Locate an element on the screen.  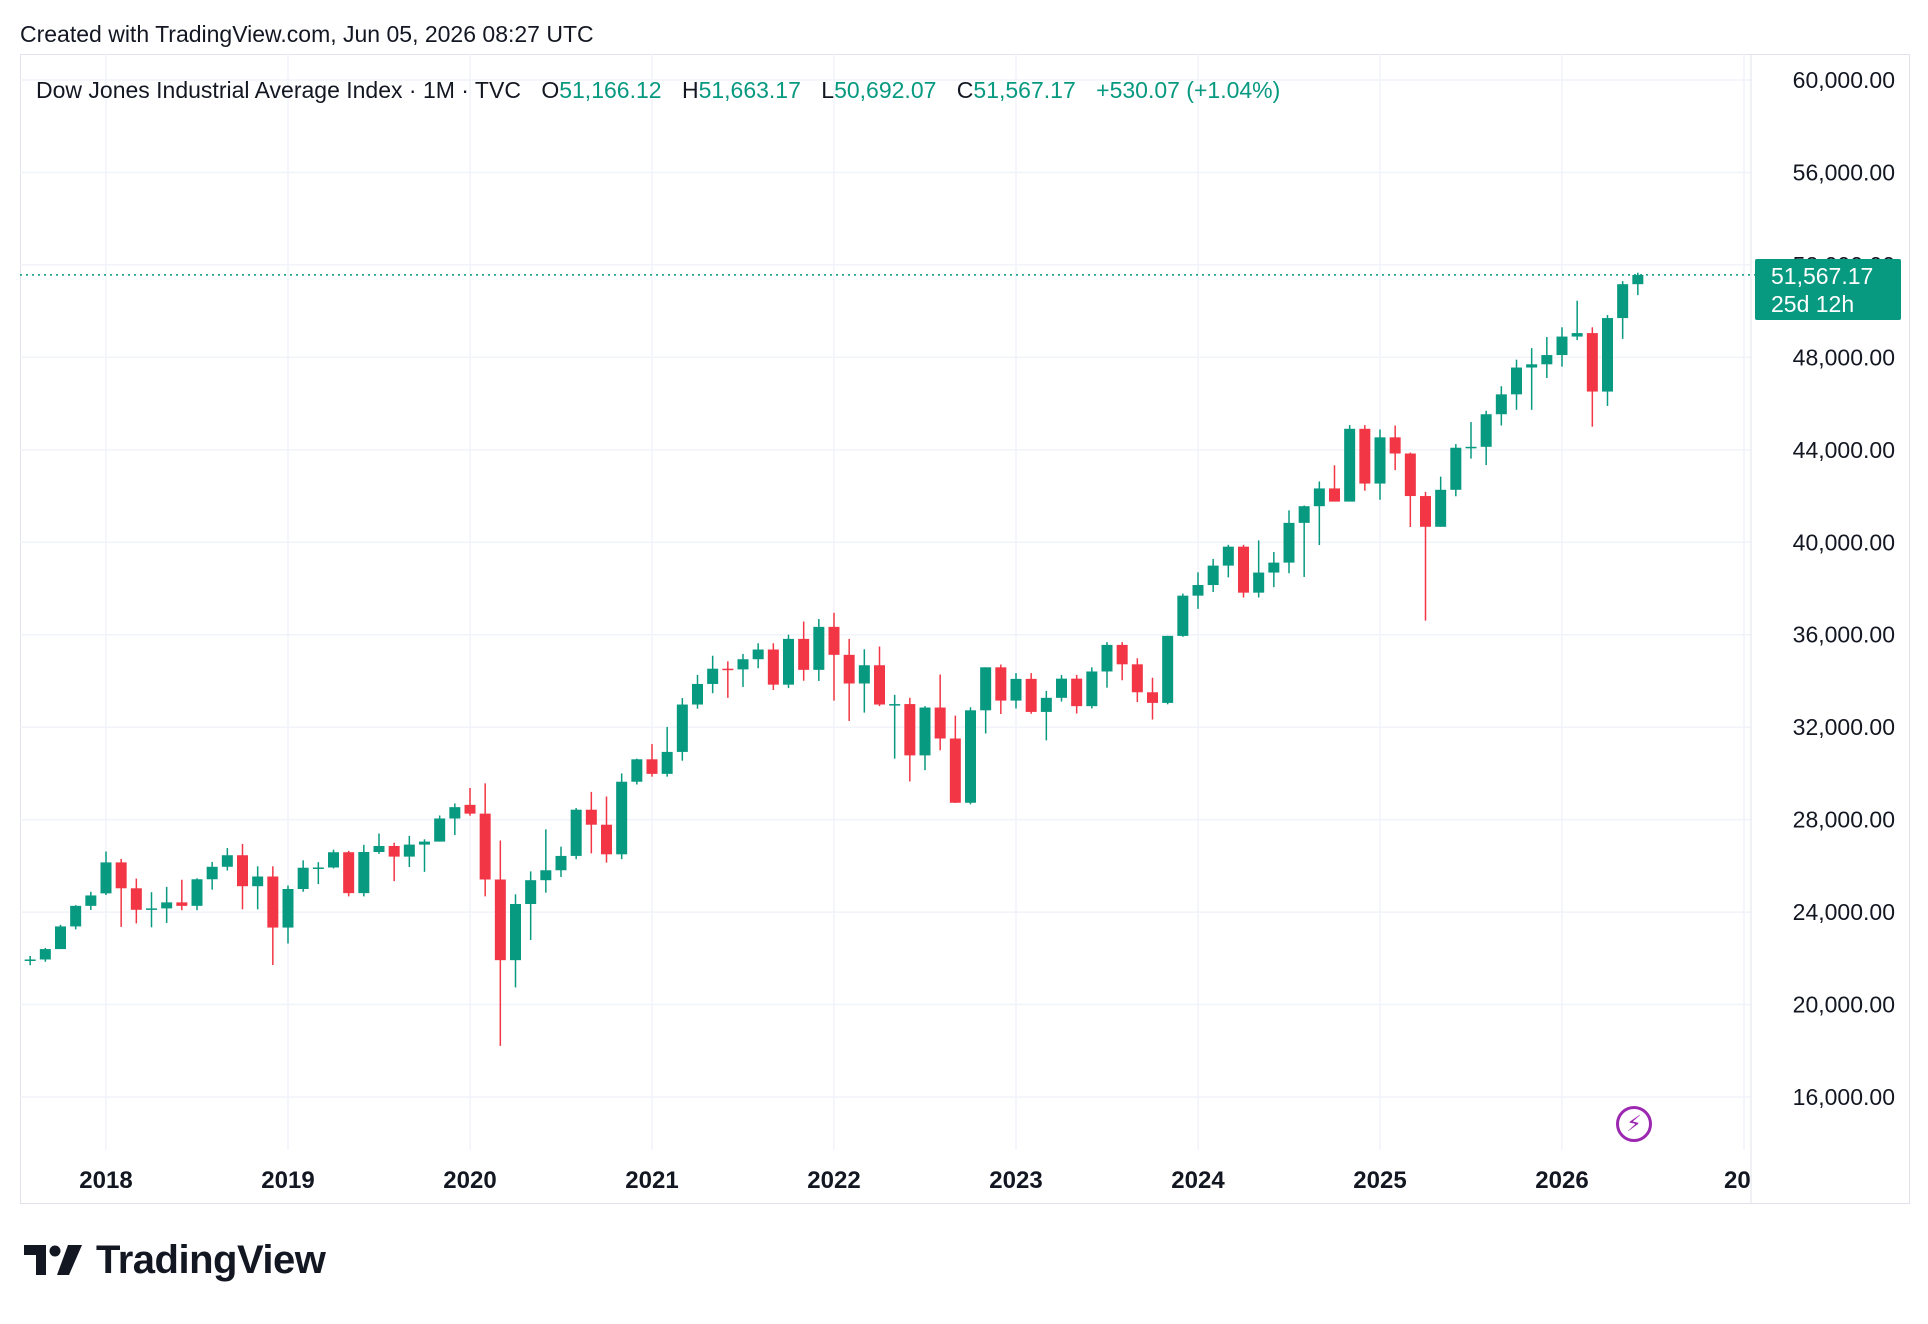
lightning-icon: ⚡︎ is located at coordinates (1634, 1124).